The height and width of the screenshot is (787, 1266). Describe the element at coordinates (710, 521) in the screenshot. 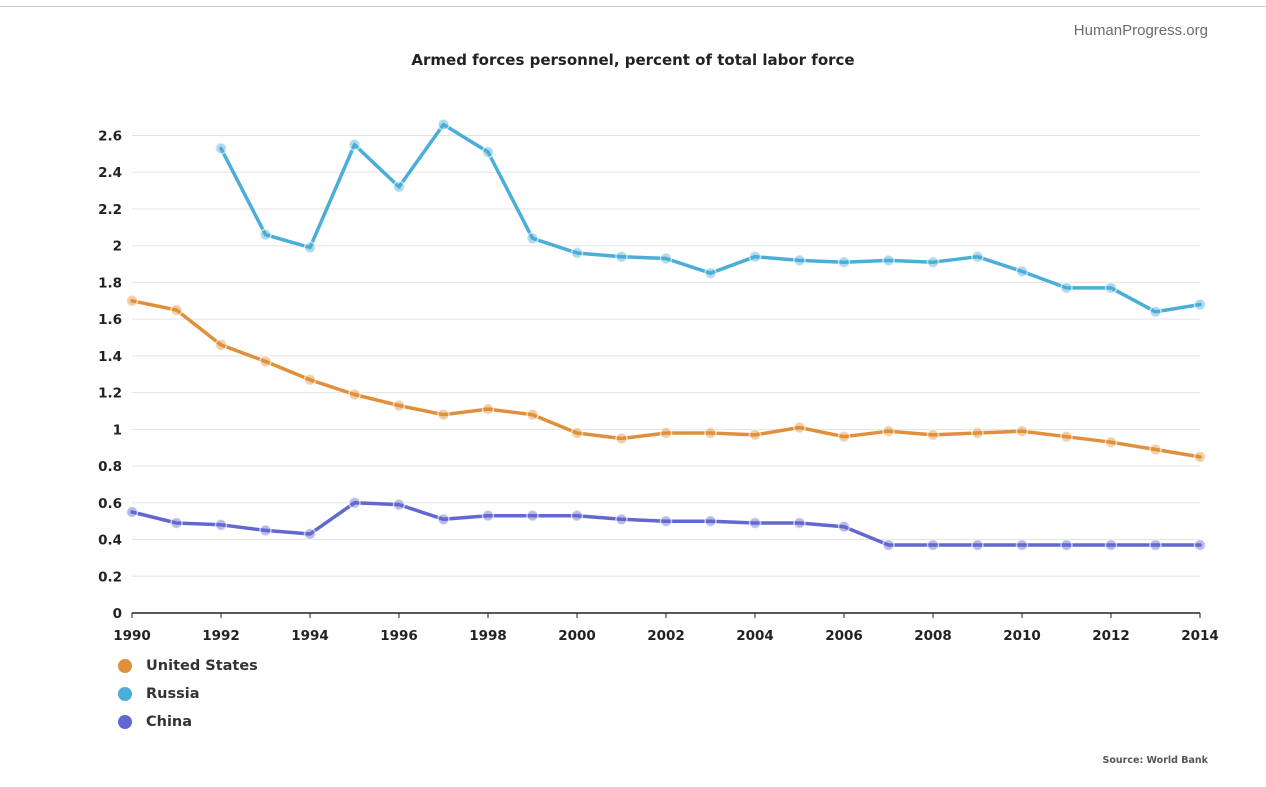

I see `data-point-china-2003` at that location.